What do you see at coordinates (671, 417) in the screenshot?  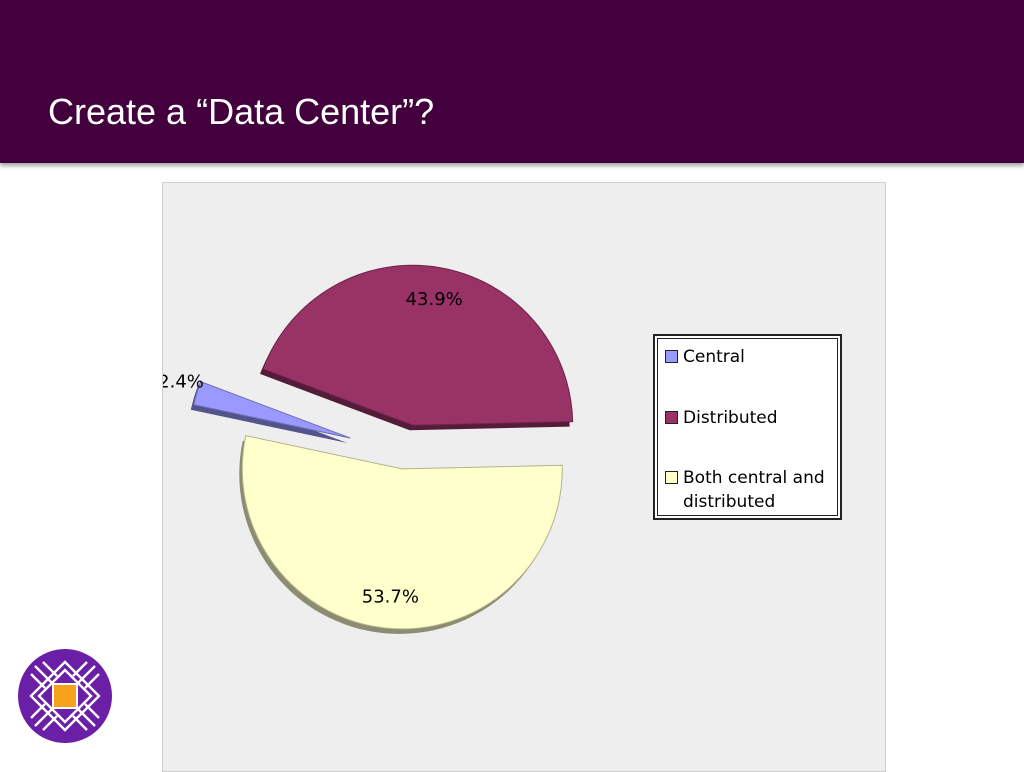 I see `legend-swatch-distributed` at bounding box center [671, 417].